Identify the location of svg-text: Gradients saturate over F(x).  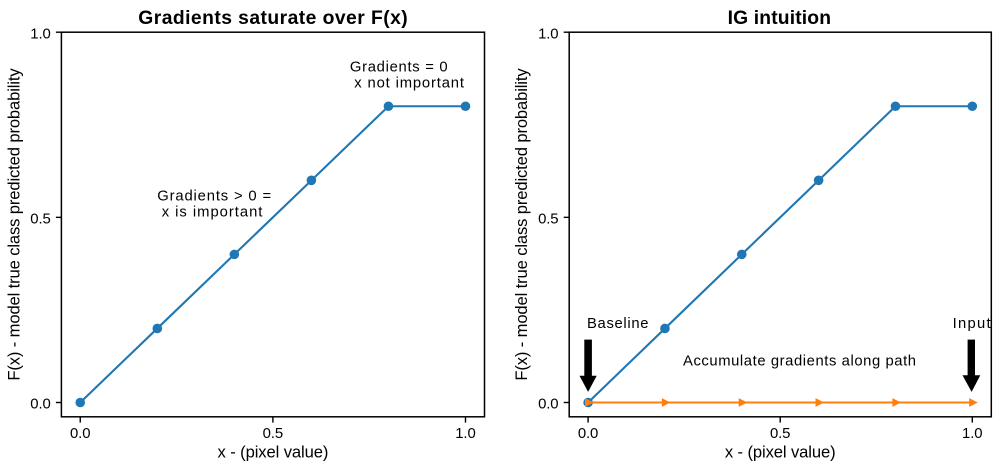
(272, 18).